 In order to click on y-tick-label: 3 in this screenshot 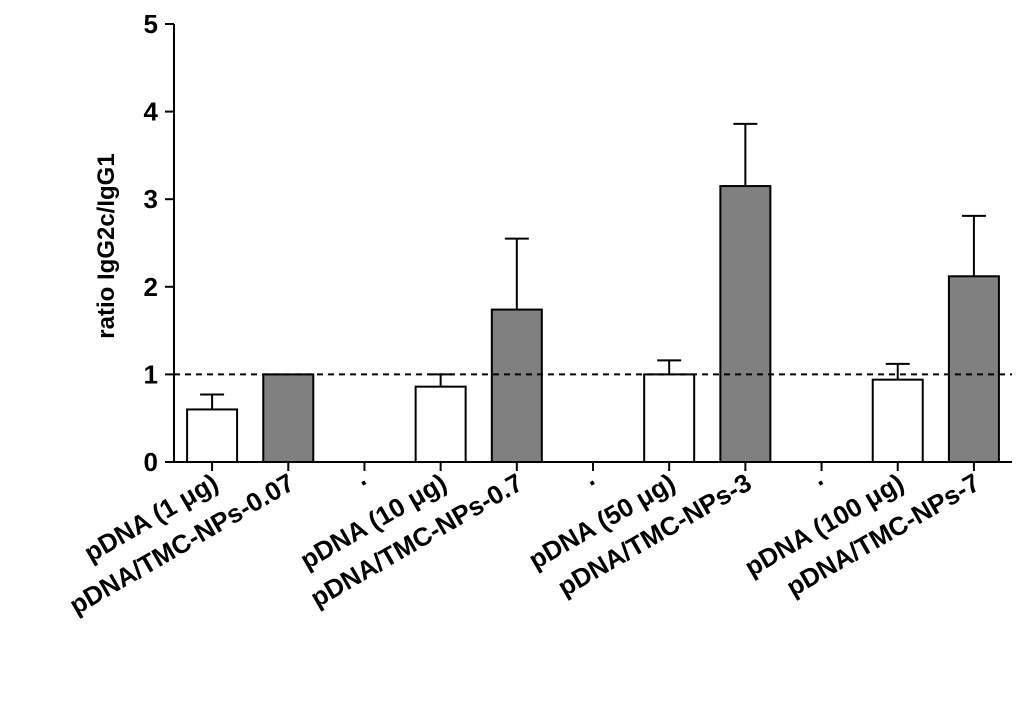, I will do `click(151, 199)`.